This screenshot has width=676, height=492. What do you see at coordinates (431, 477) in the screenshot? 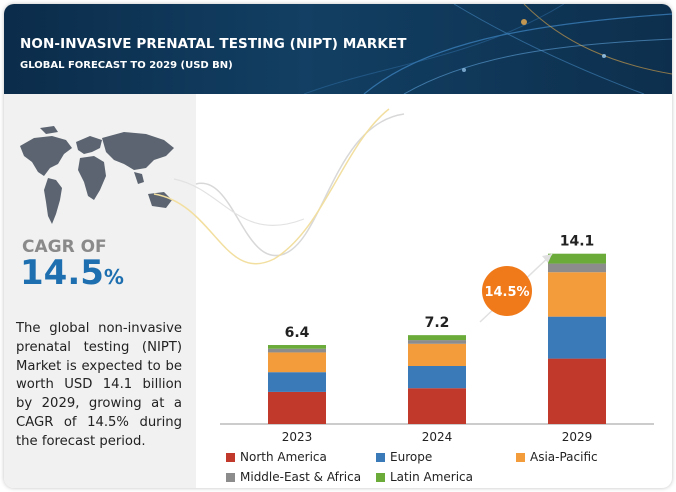
I see `legend-label: Latin America` at bounding box center [431, 477].